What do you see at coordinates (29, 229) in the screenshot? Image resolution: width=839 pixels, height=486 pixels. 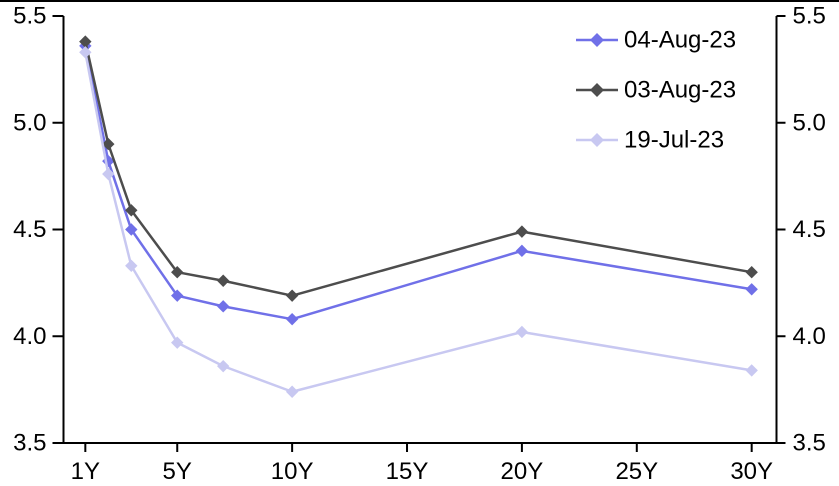 I see `y-axis-left-tick-label: 4.5` at bounding box center [29, 229].